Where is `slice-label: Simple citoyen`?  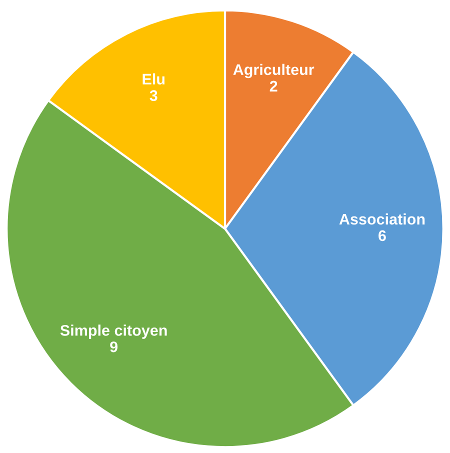 slice-label: Simple citoyen is located at coordinates (113, 331).